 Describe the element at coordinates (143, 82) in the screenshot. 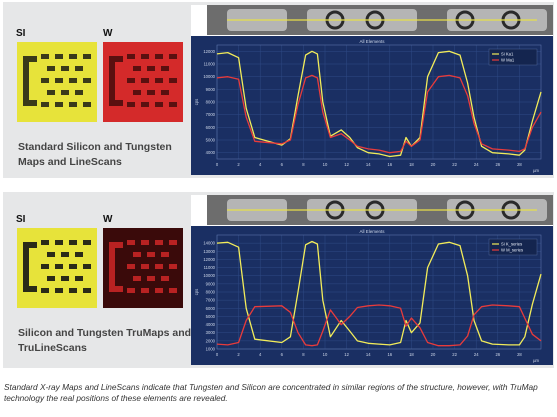

I see `w-xray-map` at that location.